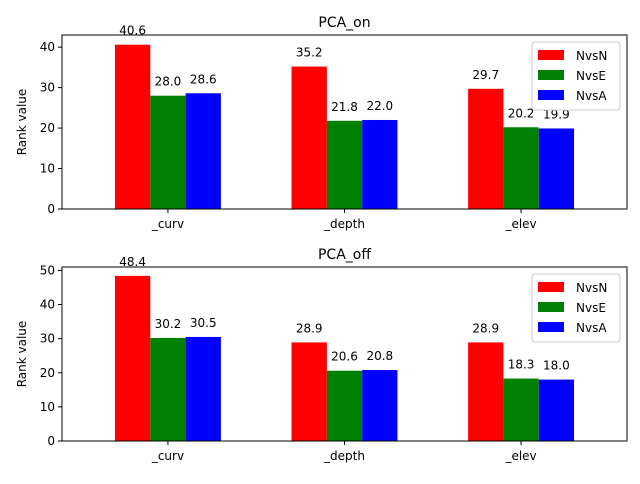  I want to click on data-label: 48.4, so click(132, 262).